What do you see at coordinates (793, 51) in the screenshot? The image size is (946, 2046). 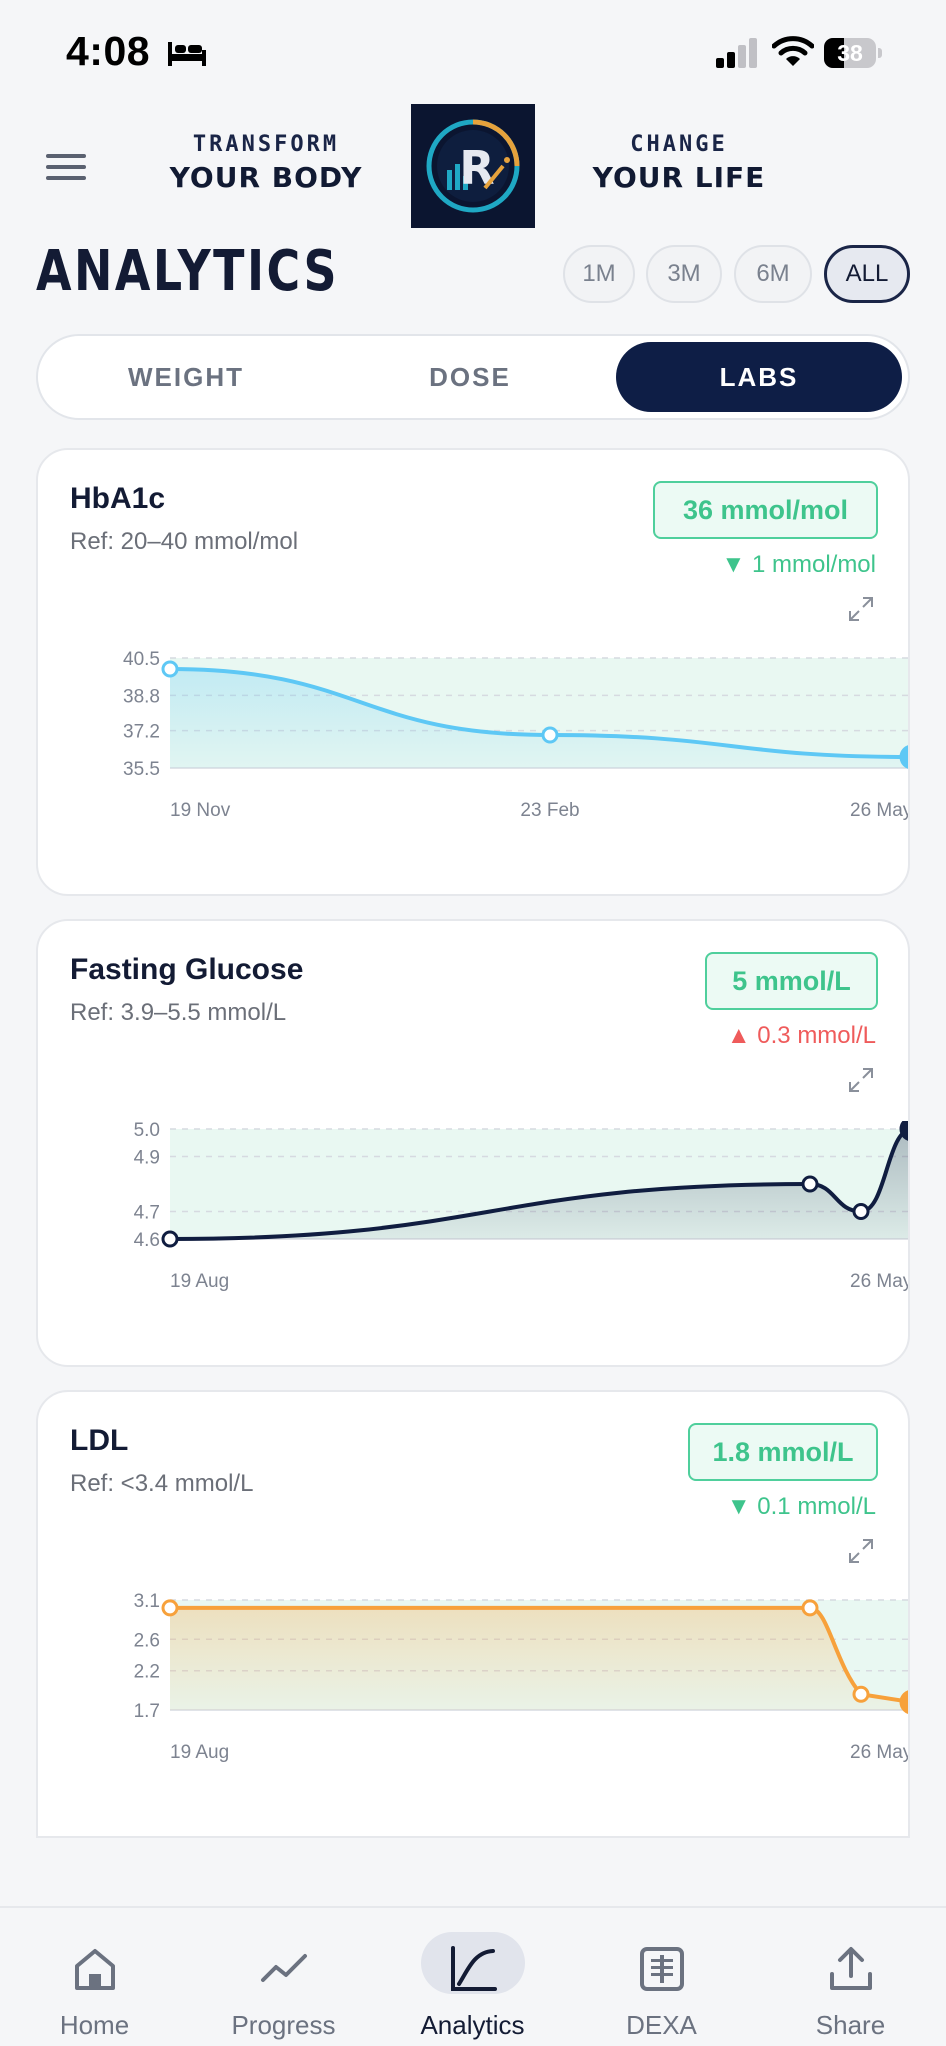 I see `wifi-icon` at bounding box center [793, 51].